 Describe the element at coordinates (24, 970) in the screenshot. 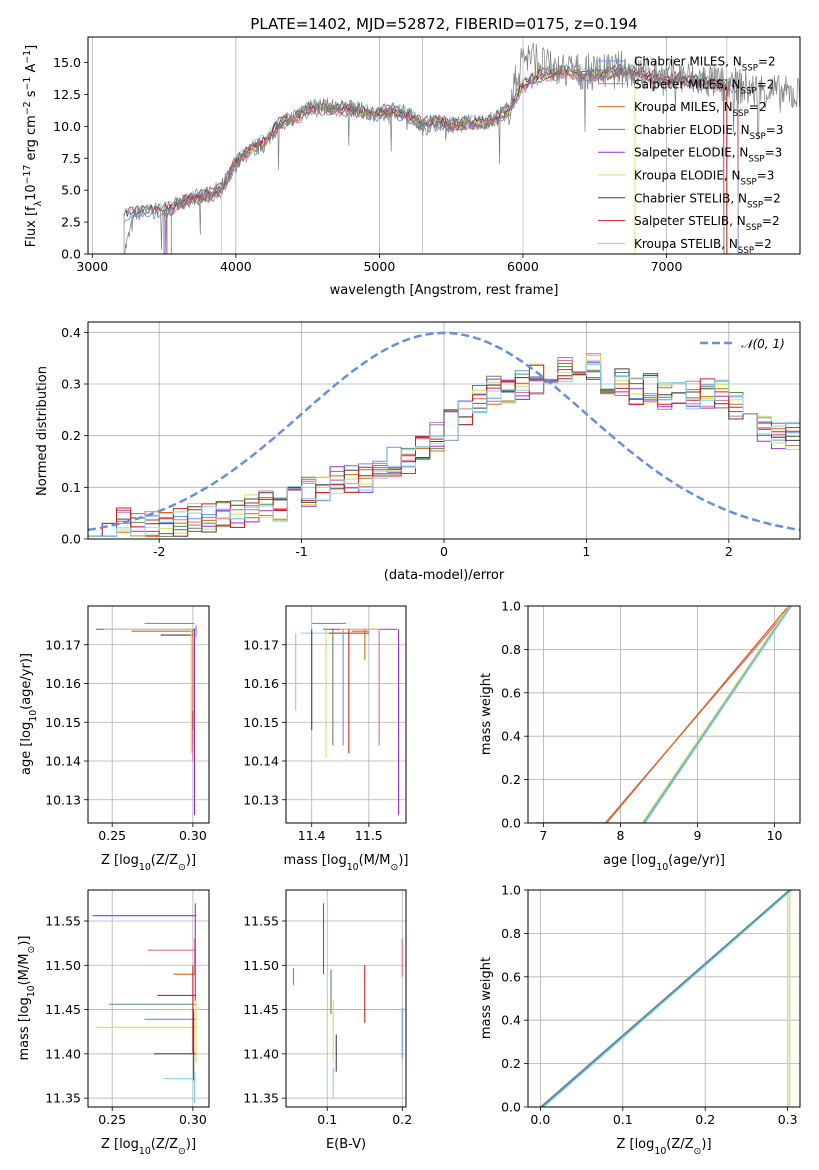

I see `y-axis-label-part: (M/M` at that location.